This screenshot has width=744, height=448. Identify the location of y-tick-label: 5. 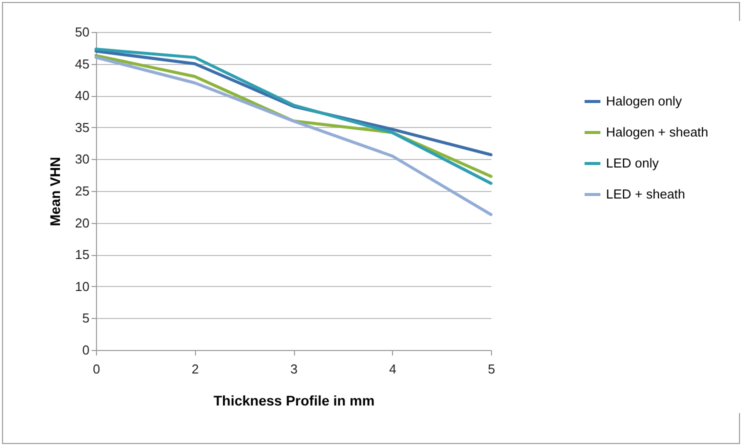
(86, 318).